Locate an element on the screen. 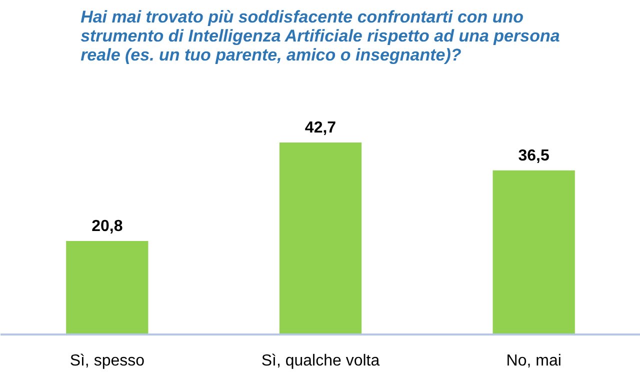 The width and height of the screenshot is (640, 372). data-label: 36,5 is located at coordinates (534, 155).